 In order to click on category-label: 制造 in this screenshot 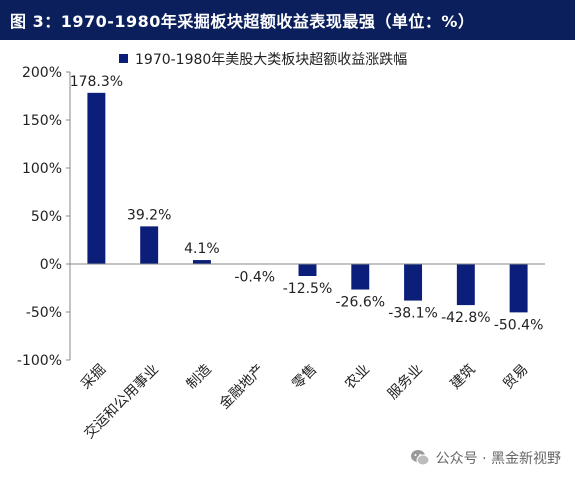, I will do `click(199, 377)`.